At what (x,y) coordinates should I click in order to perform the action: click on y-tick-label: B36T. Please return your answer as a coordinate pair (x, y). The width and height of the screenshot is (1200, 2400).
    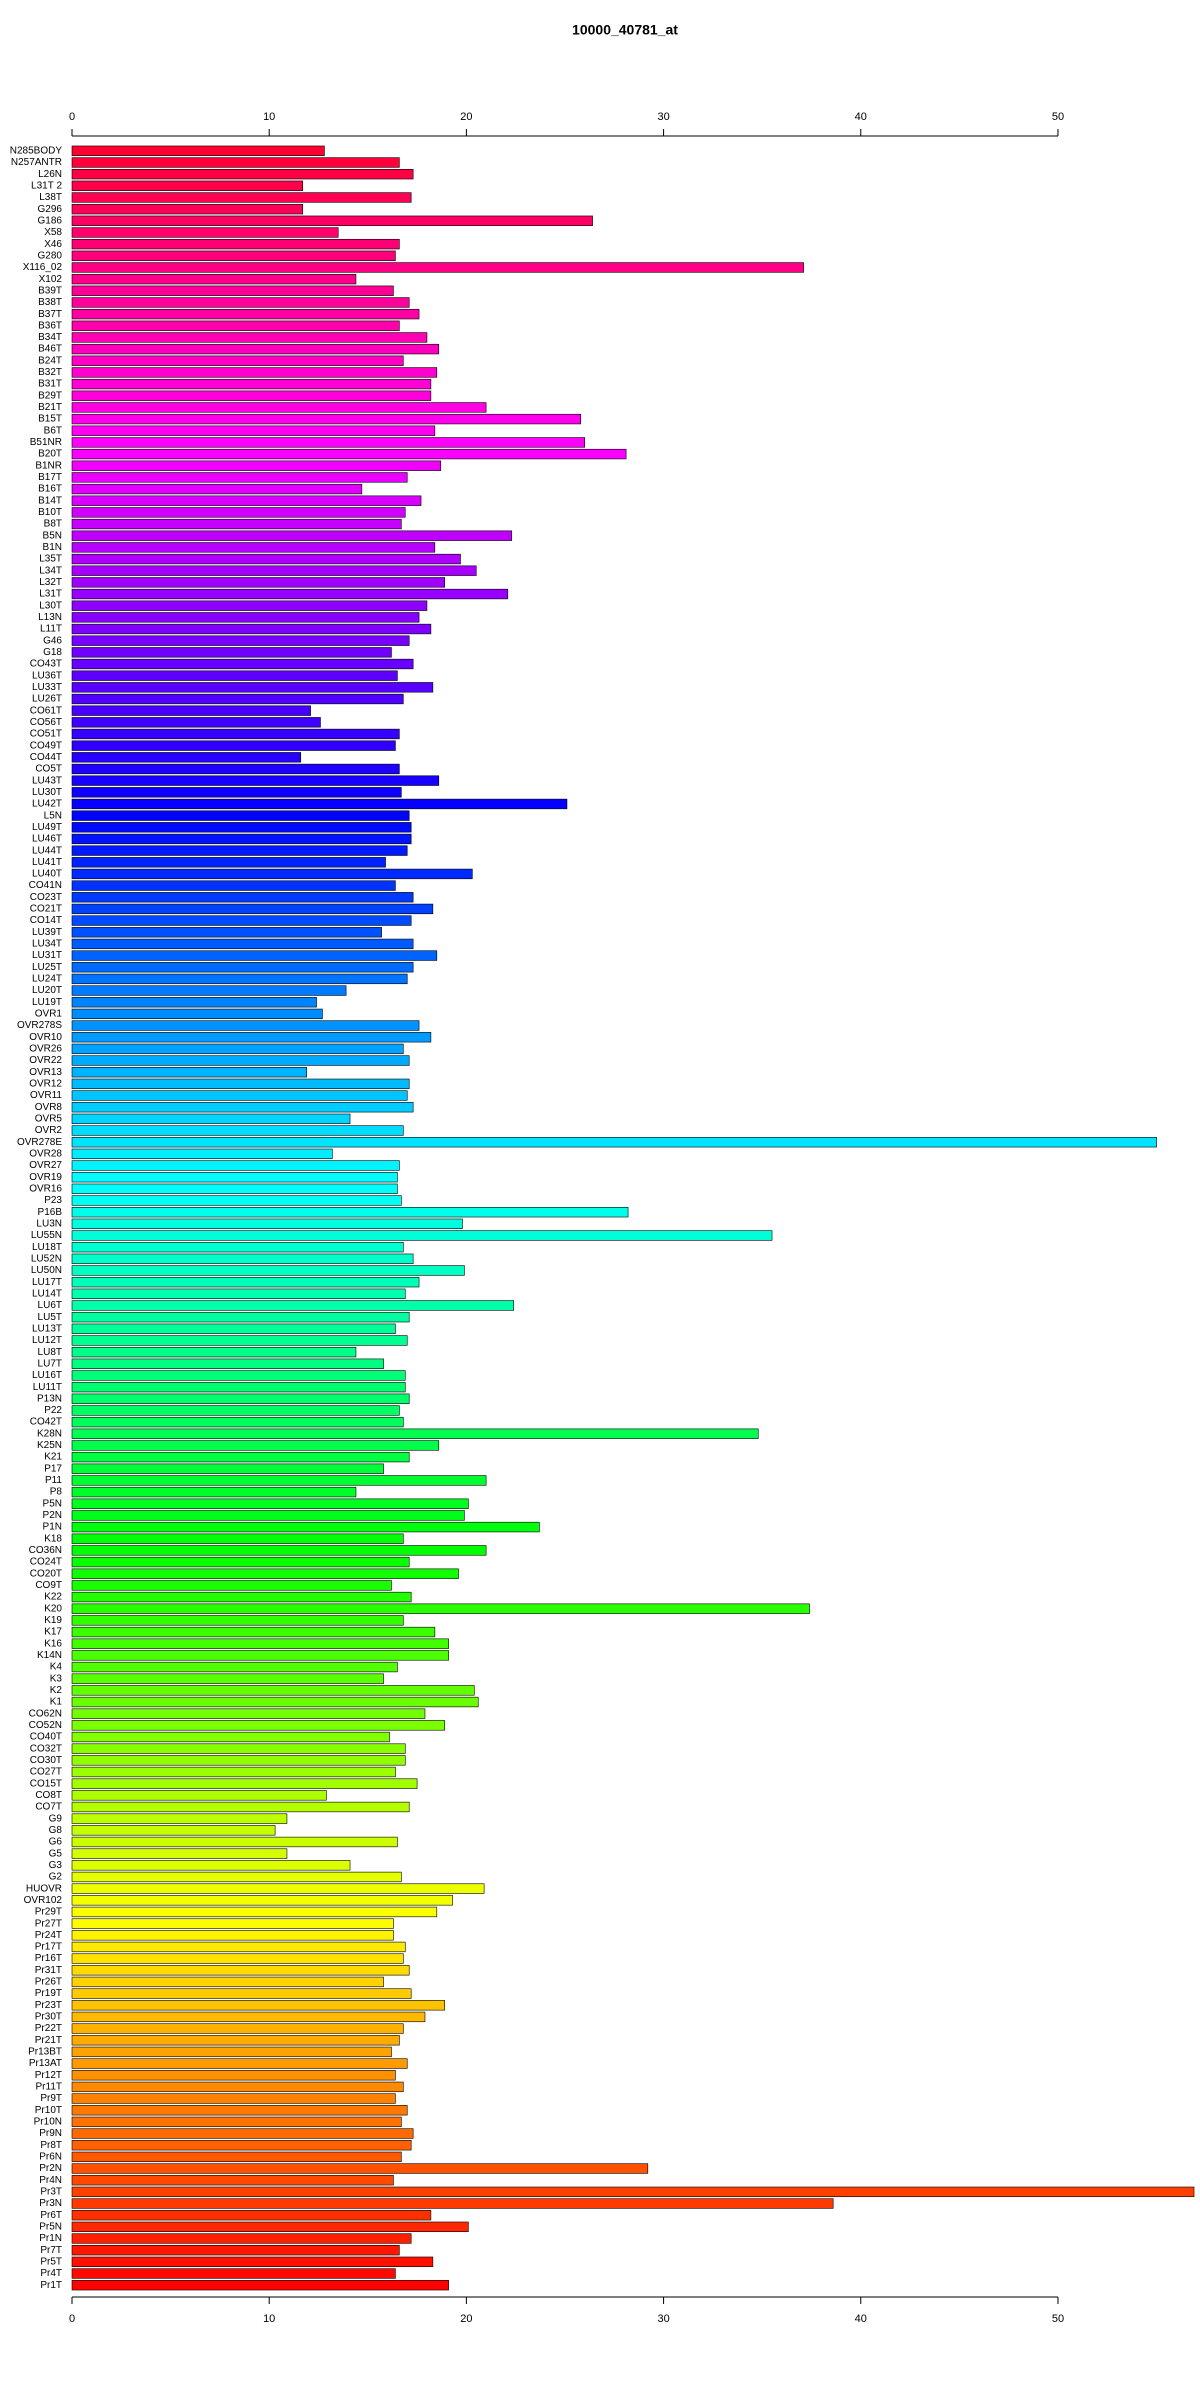
    Looking at the image, I should click on (50, 325).